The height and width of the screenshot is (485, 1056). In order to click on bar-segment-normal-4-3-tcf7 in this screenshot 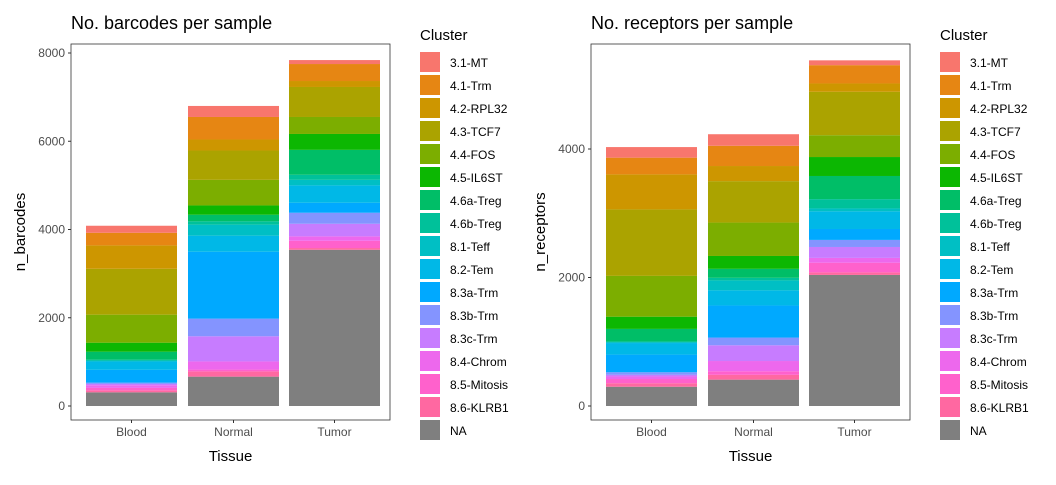, I will do `click(753, 202)`.